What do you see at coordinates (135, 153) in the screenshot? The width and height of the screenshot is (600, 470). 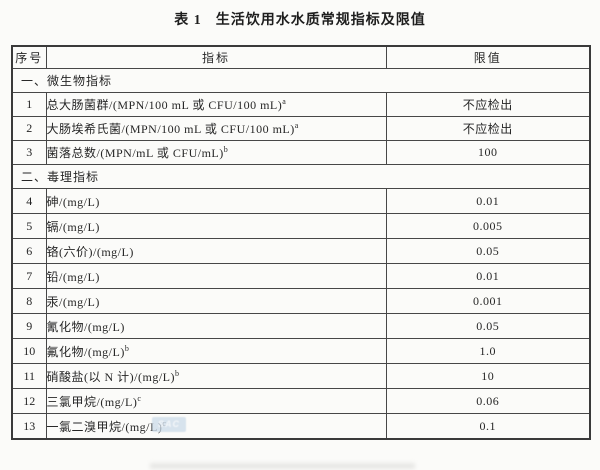 I see `indicator-text: 菌落总数/(MPN/mL 或 CFU/mL)` at bounding box center [135, 153].